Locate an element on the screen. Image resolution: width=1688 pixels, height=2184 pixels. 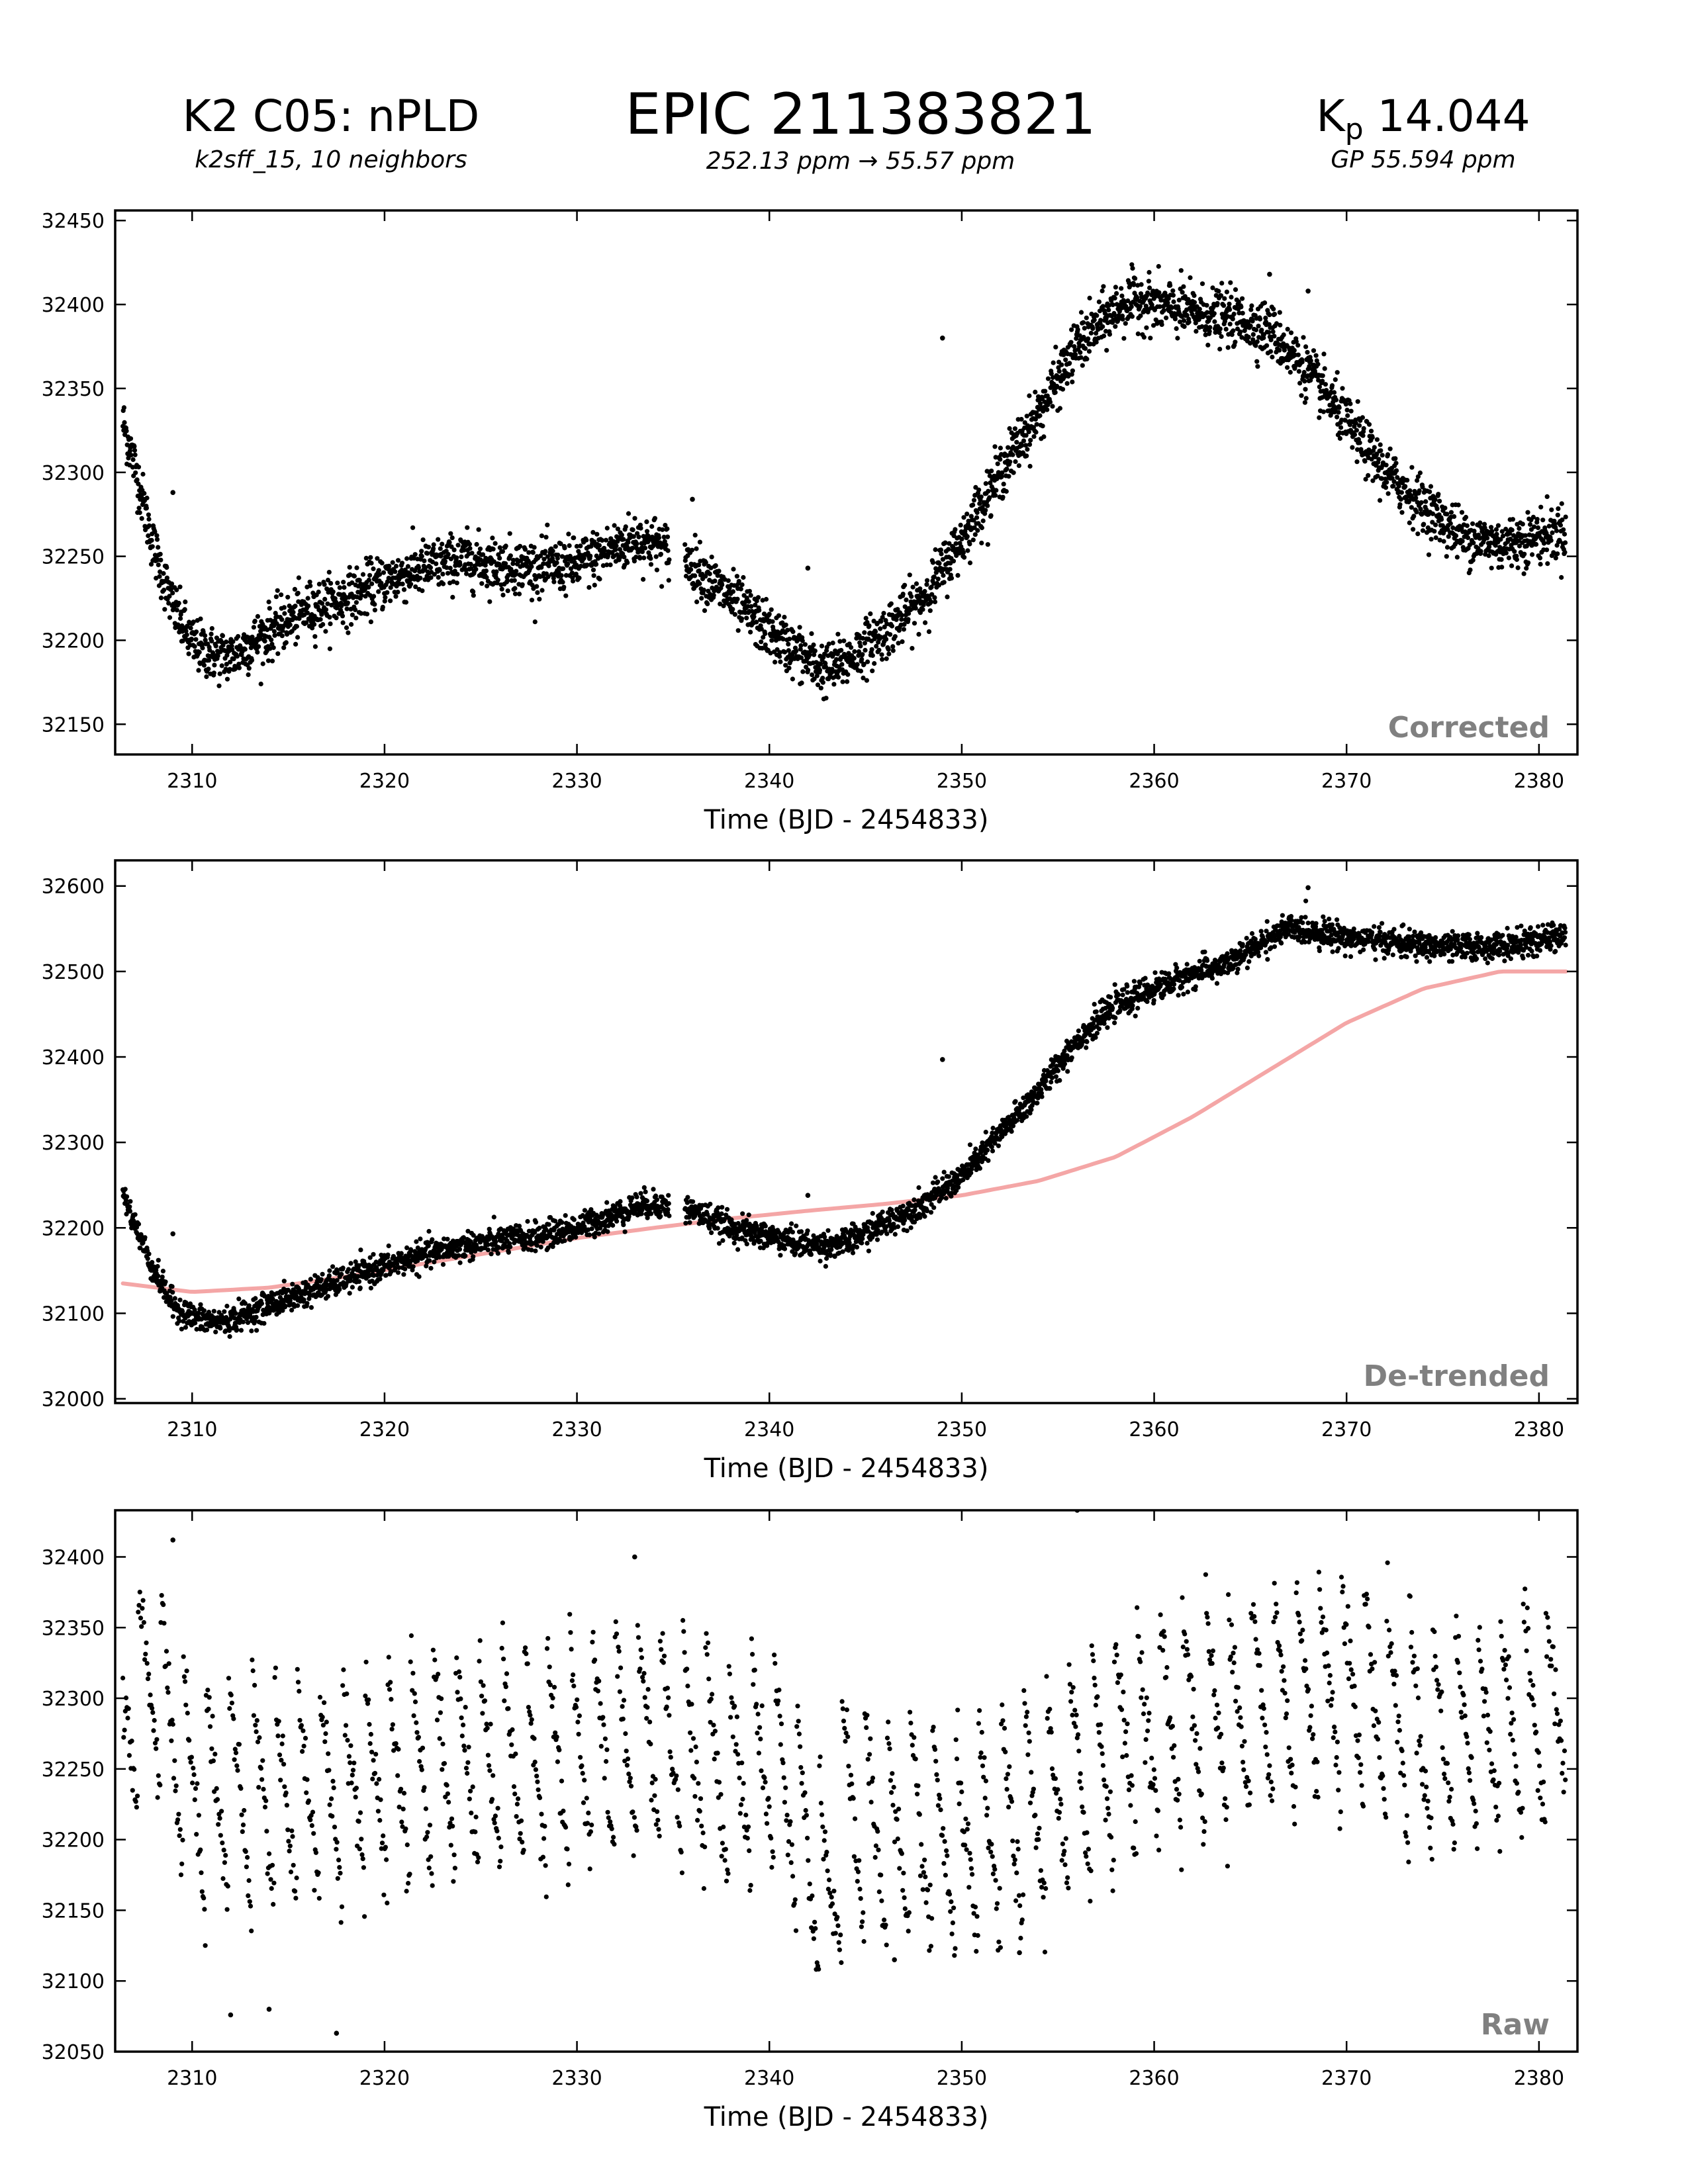
header-left: K2 C05: nPLD k2sff_15, 10 neighbors is located at coordinates (330, 132).